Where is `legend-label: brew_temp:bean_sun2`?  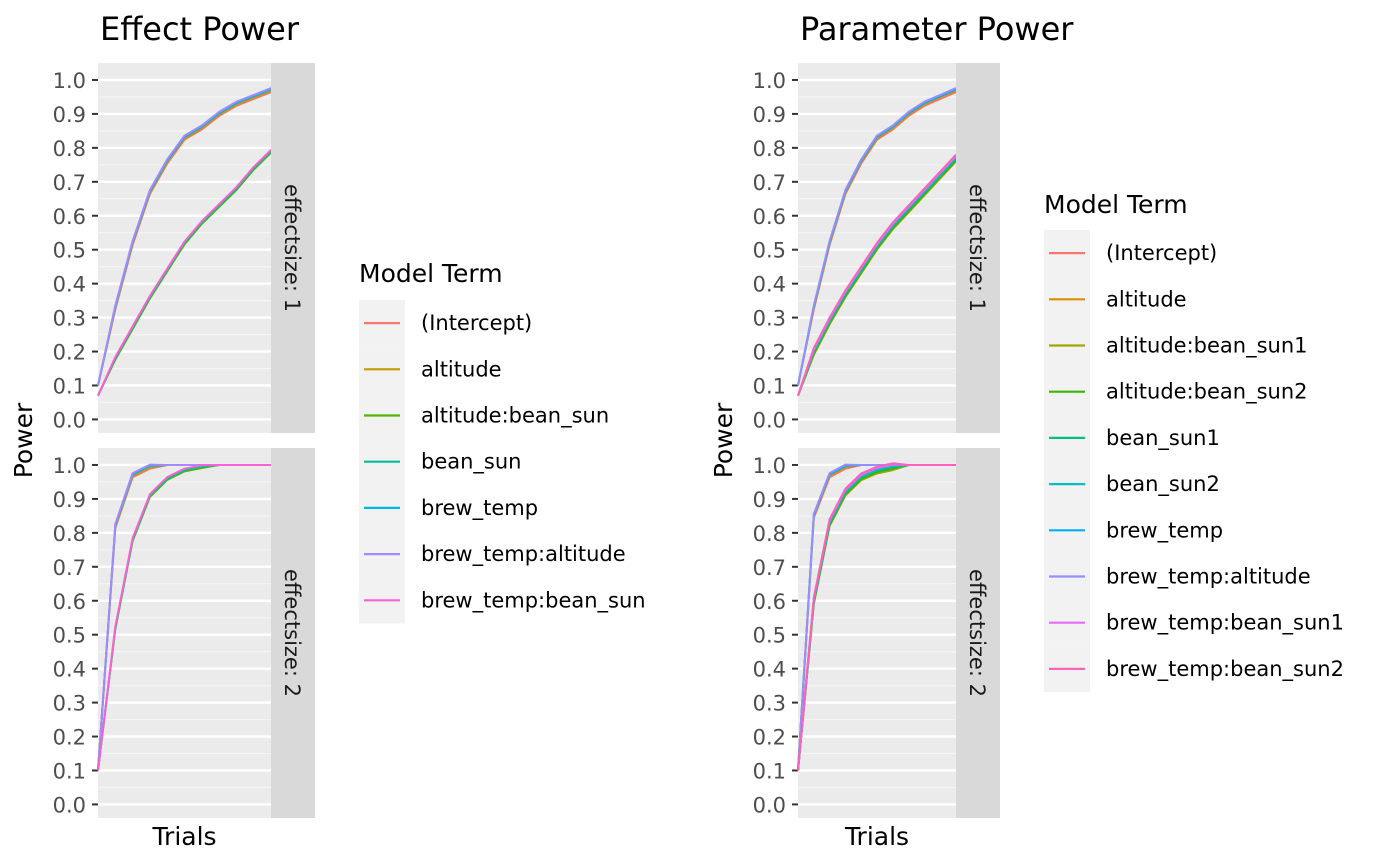 legend-label: brew_temp:bean_sun2 is located at coordinates (1225, 669).